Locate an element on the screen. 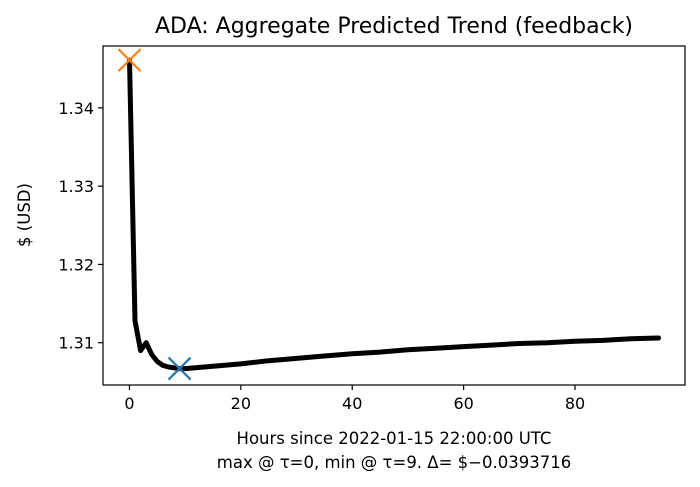  min-marker-stroke is located at coordinates (179, 368).